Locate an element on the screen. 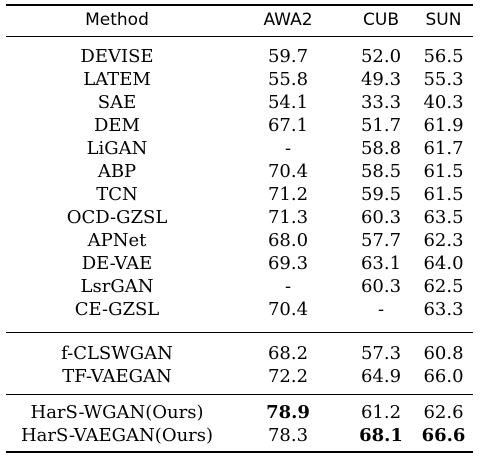 The width and height of the screenshot is (480, 456). header-row: Method AWA2 CUB SUN is located at coordinates (239, 20).